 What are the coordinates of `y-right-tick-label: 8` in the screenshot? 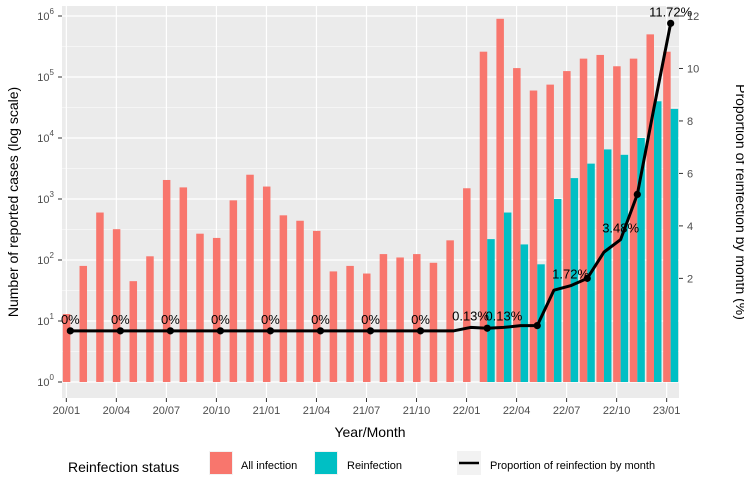 It's located at (690, 122).